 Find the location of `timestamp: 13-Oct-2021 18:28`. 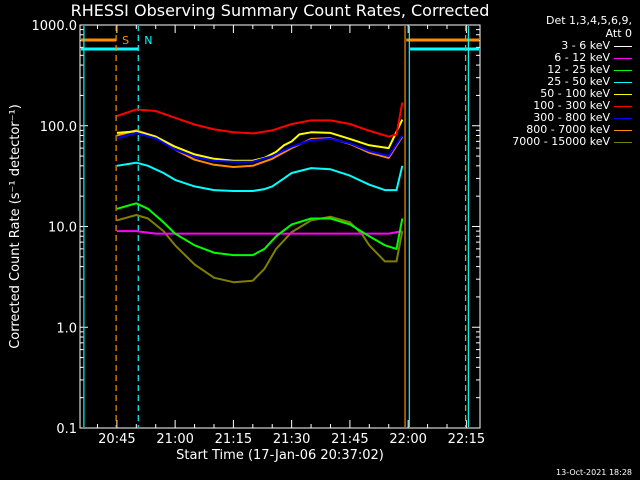

timestamp: 13-Oct-2021 18:28 is located at coordinates (594, 472).